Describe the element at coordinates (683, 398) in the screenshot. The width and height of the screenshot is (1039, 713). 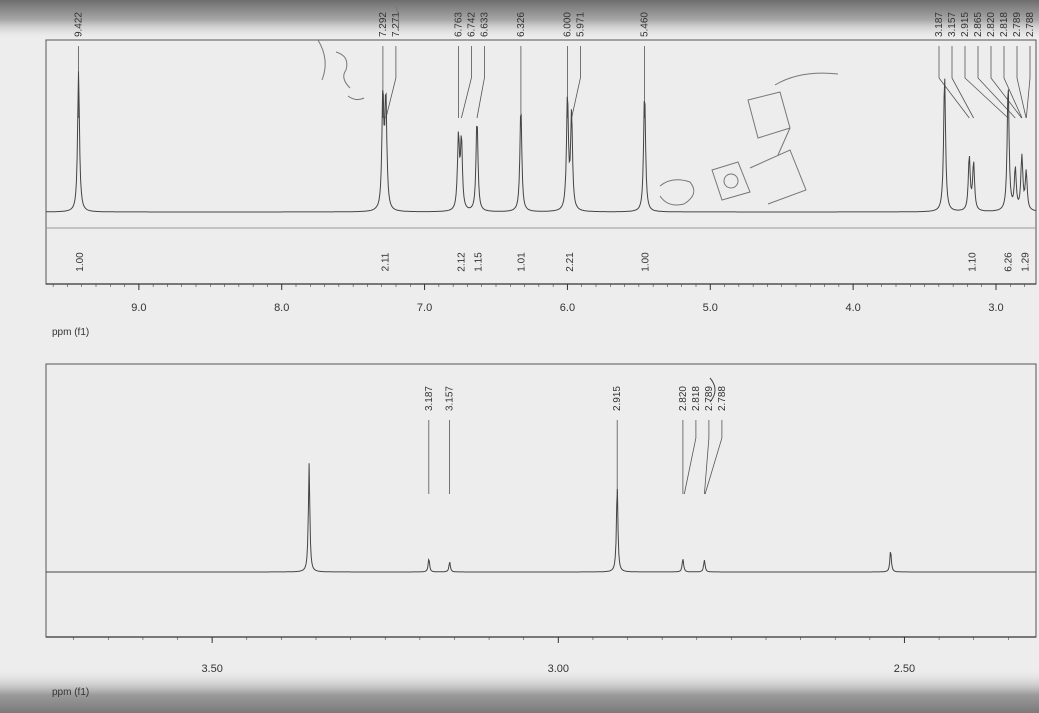
I see `panel2-peak-label: 2.820` at that location.